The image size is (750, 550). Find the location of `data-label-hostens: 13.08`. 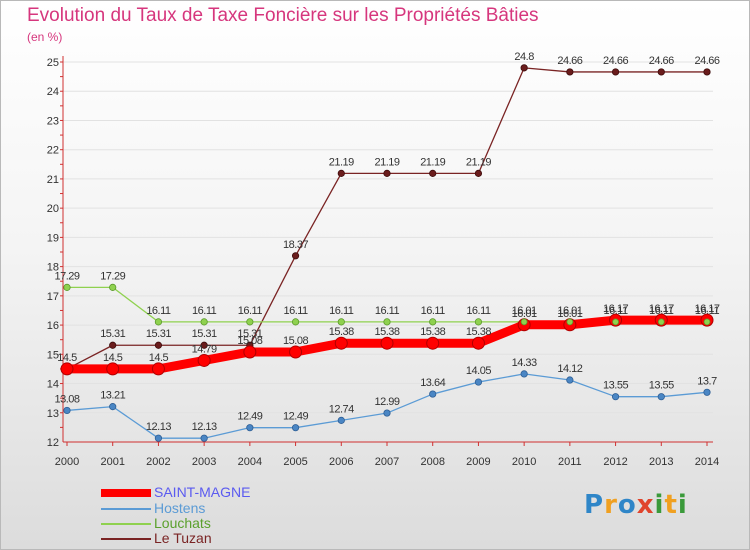

data-label-hostens: 13.08 is located at coordinates (66, 399).